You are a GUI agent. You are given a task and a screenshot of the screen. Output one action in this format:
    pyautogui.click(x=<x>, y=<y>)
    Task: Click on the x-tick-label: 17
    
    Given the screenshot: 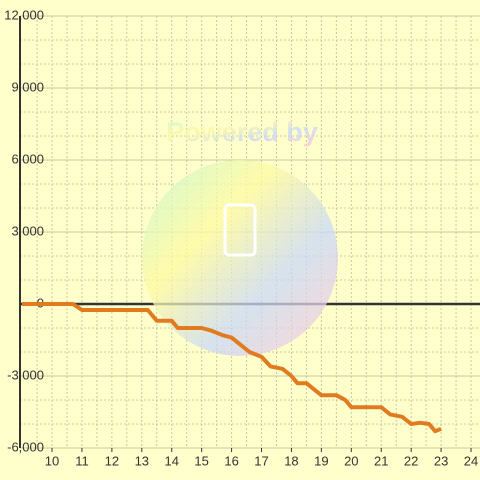 What is the action you would take?
    pyautogui.click(x=261, y=460)
    